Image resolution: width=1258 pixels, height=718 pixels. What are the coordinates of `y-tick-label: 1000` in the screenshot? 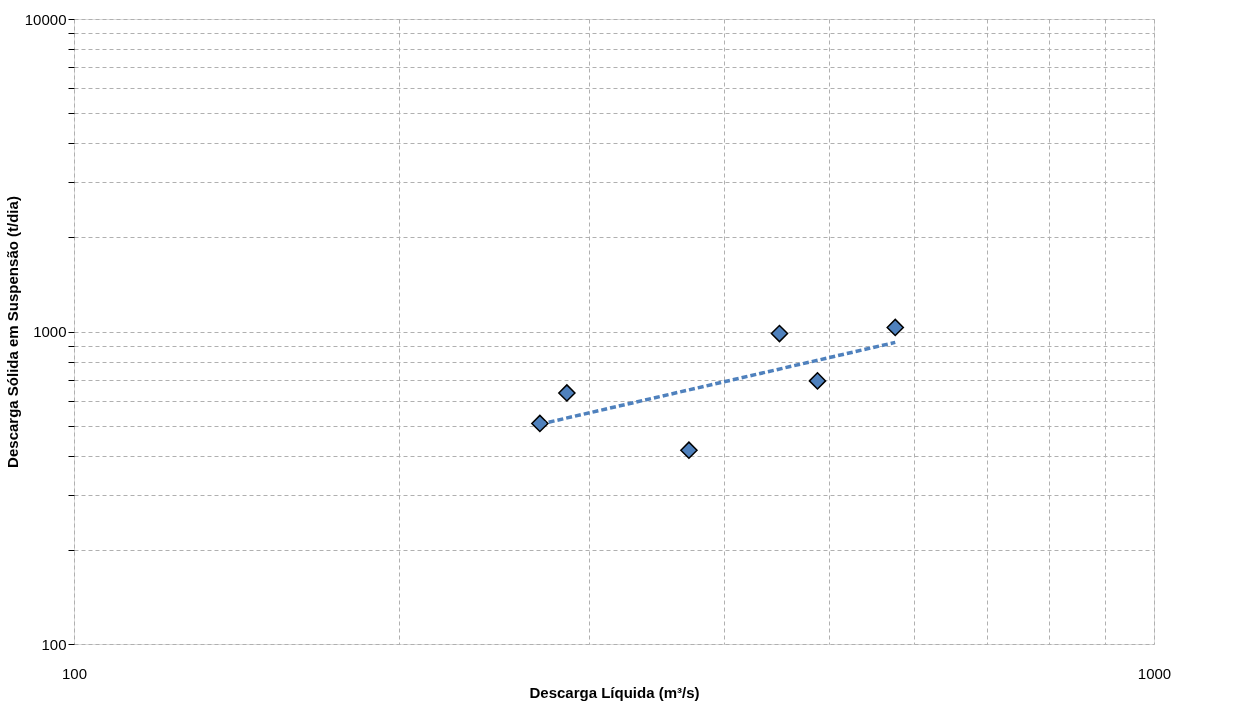 It's located at (50, 331).